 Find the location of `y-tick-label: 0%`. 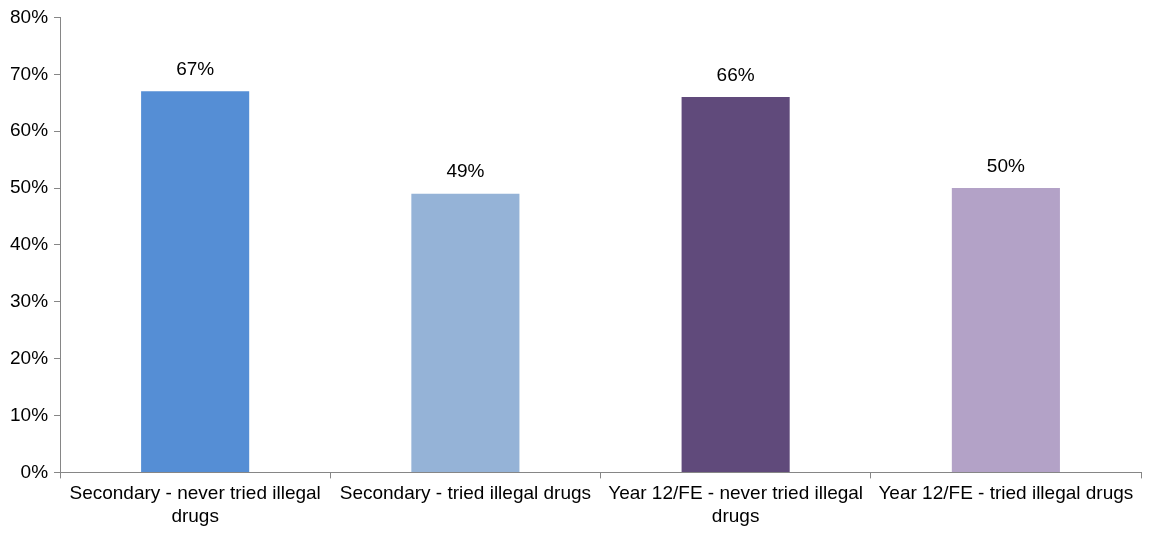

y-tick-label: 0% is located at coordinates (34, 471).